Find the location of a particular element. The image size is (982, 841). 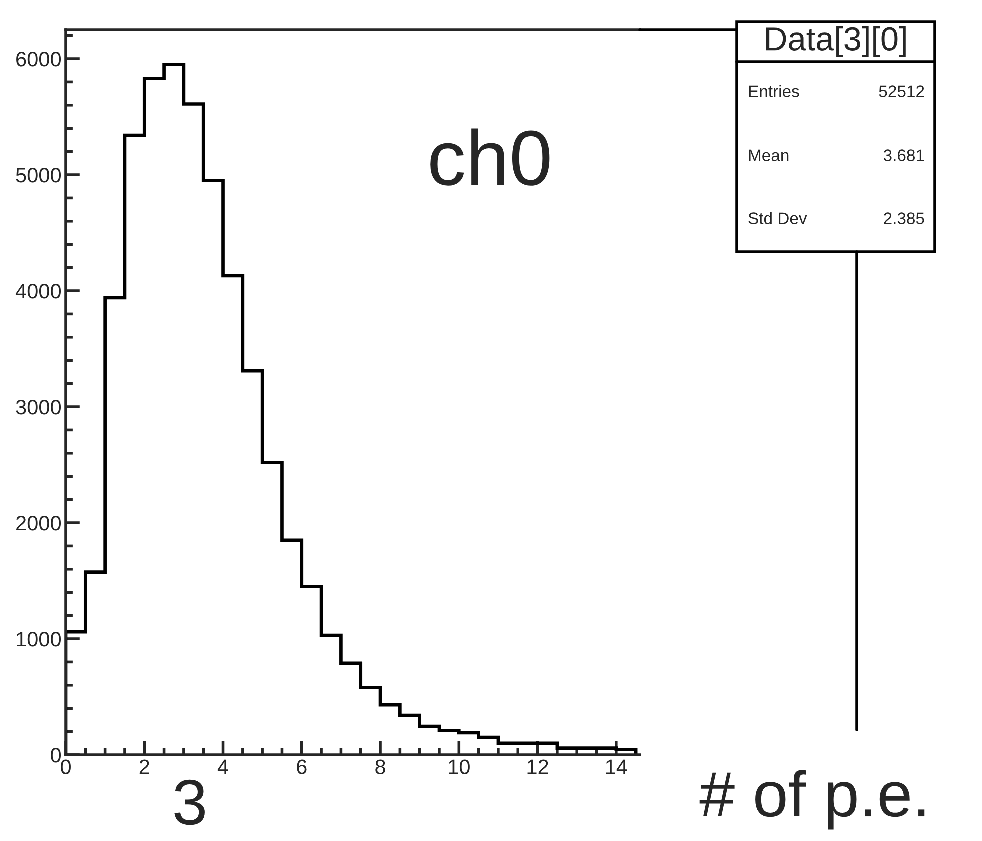

text: 52512 is located at coordinates (901, 92).